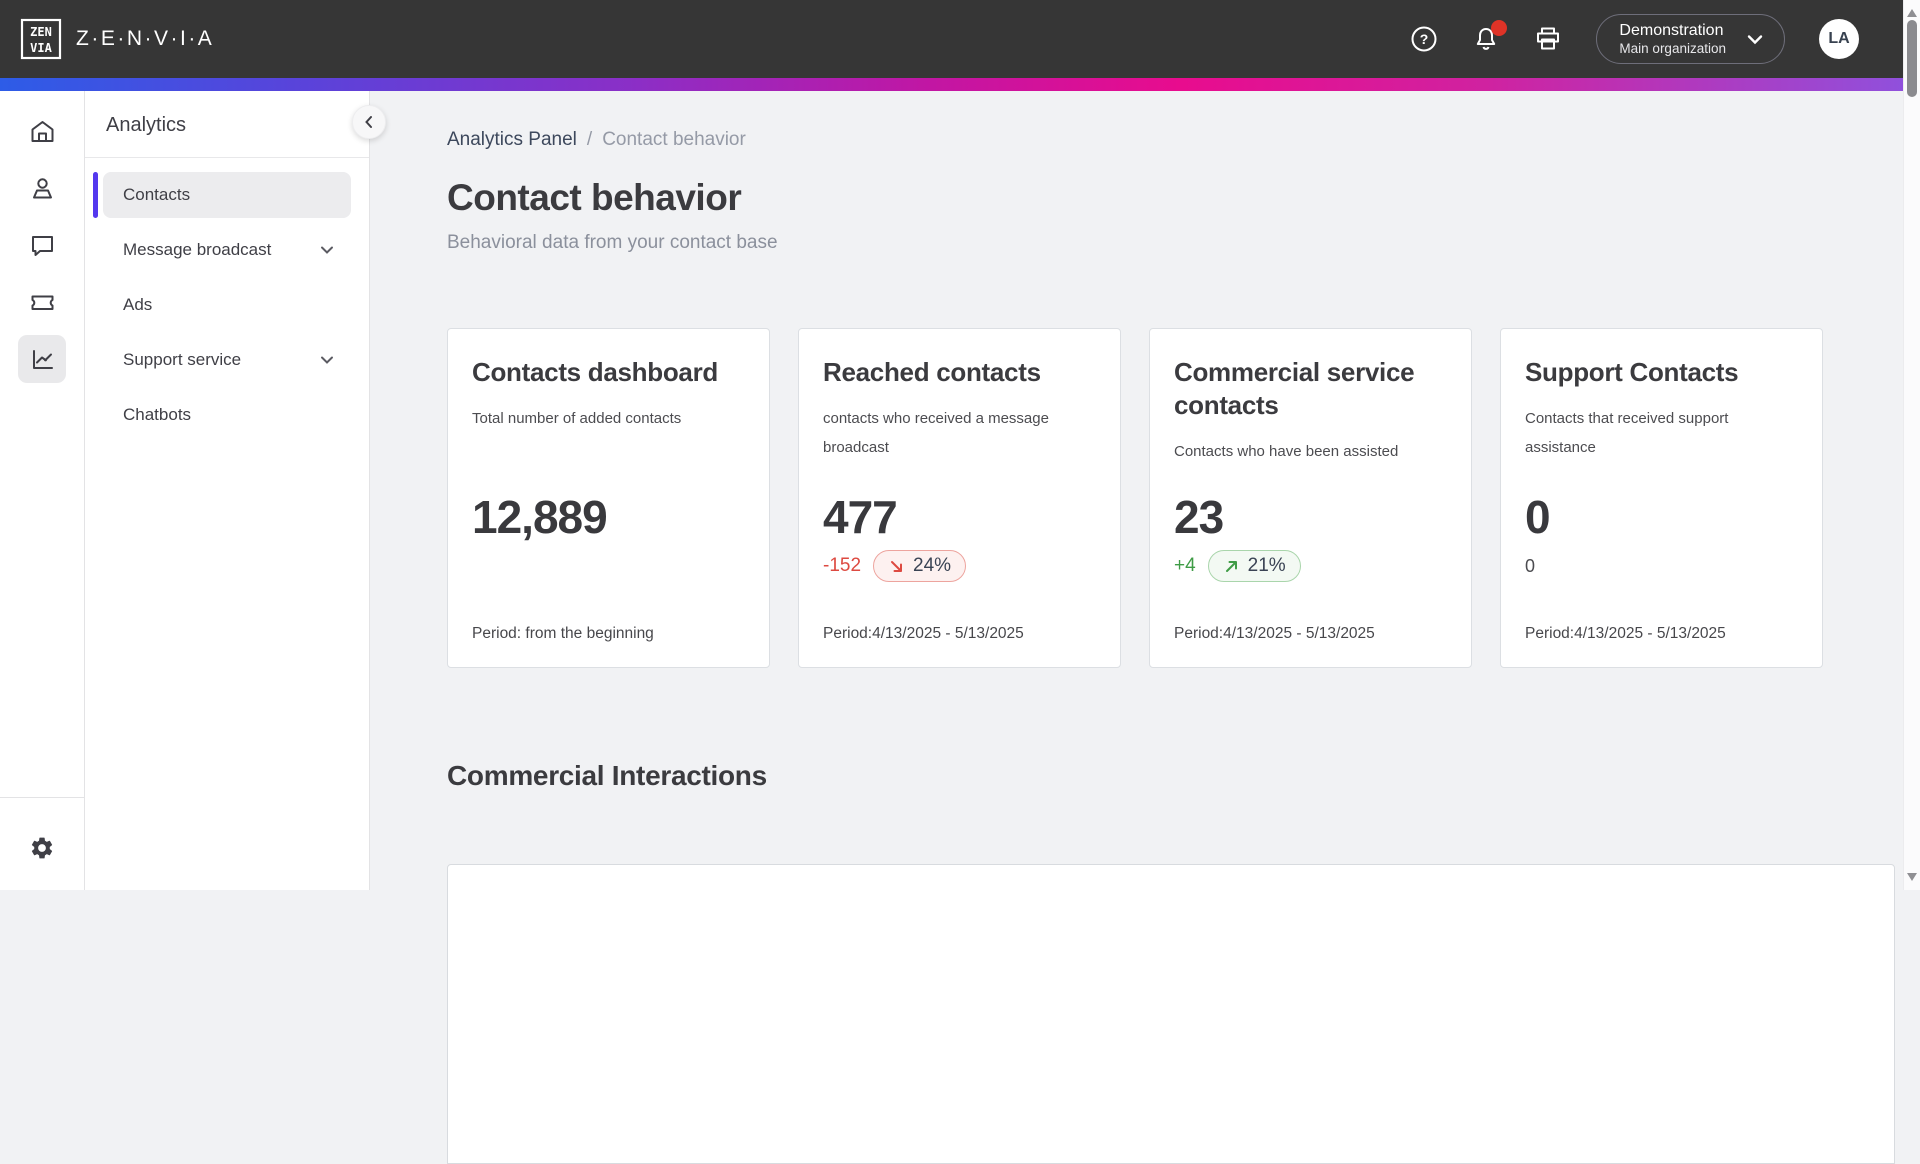 The height and width of the screenshot is (1164, 1920). I want to click on section-heading-commercial-interactions: Commercial Interactions, so click(607, 775).